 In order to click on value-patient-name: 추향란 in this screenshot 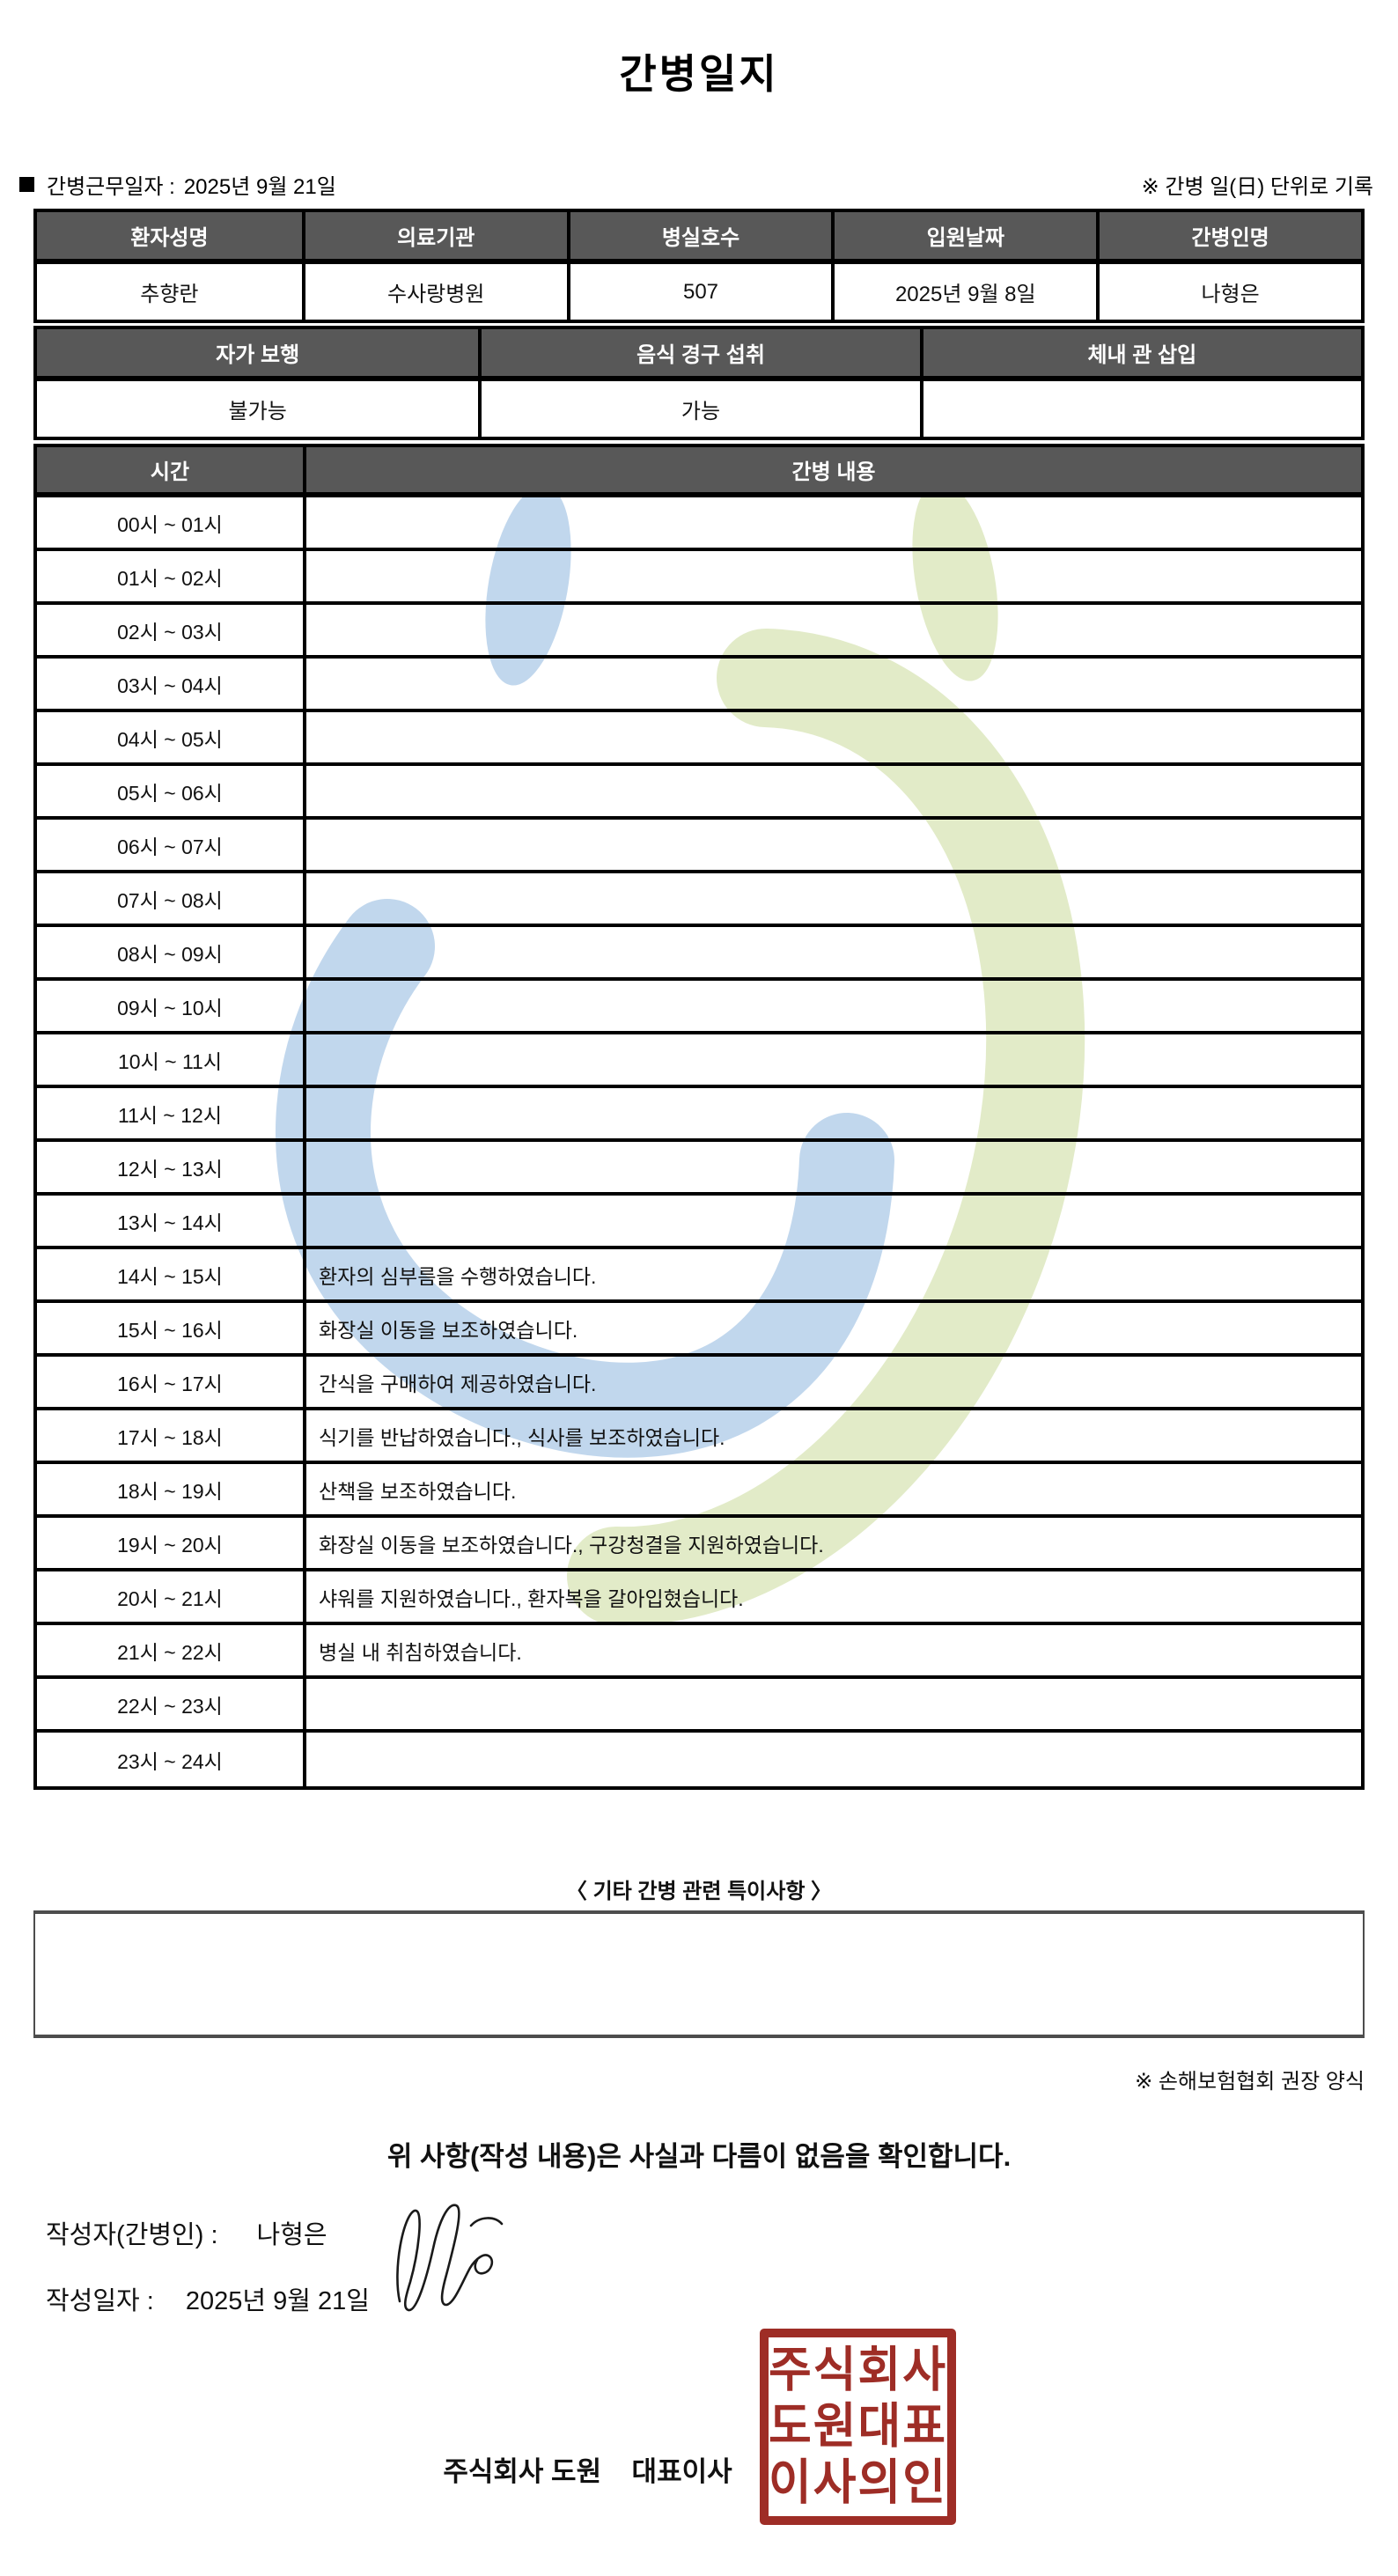, I will do `click(169, 294)`.